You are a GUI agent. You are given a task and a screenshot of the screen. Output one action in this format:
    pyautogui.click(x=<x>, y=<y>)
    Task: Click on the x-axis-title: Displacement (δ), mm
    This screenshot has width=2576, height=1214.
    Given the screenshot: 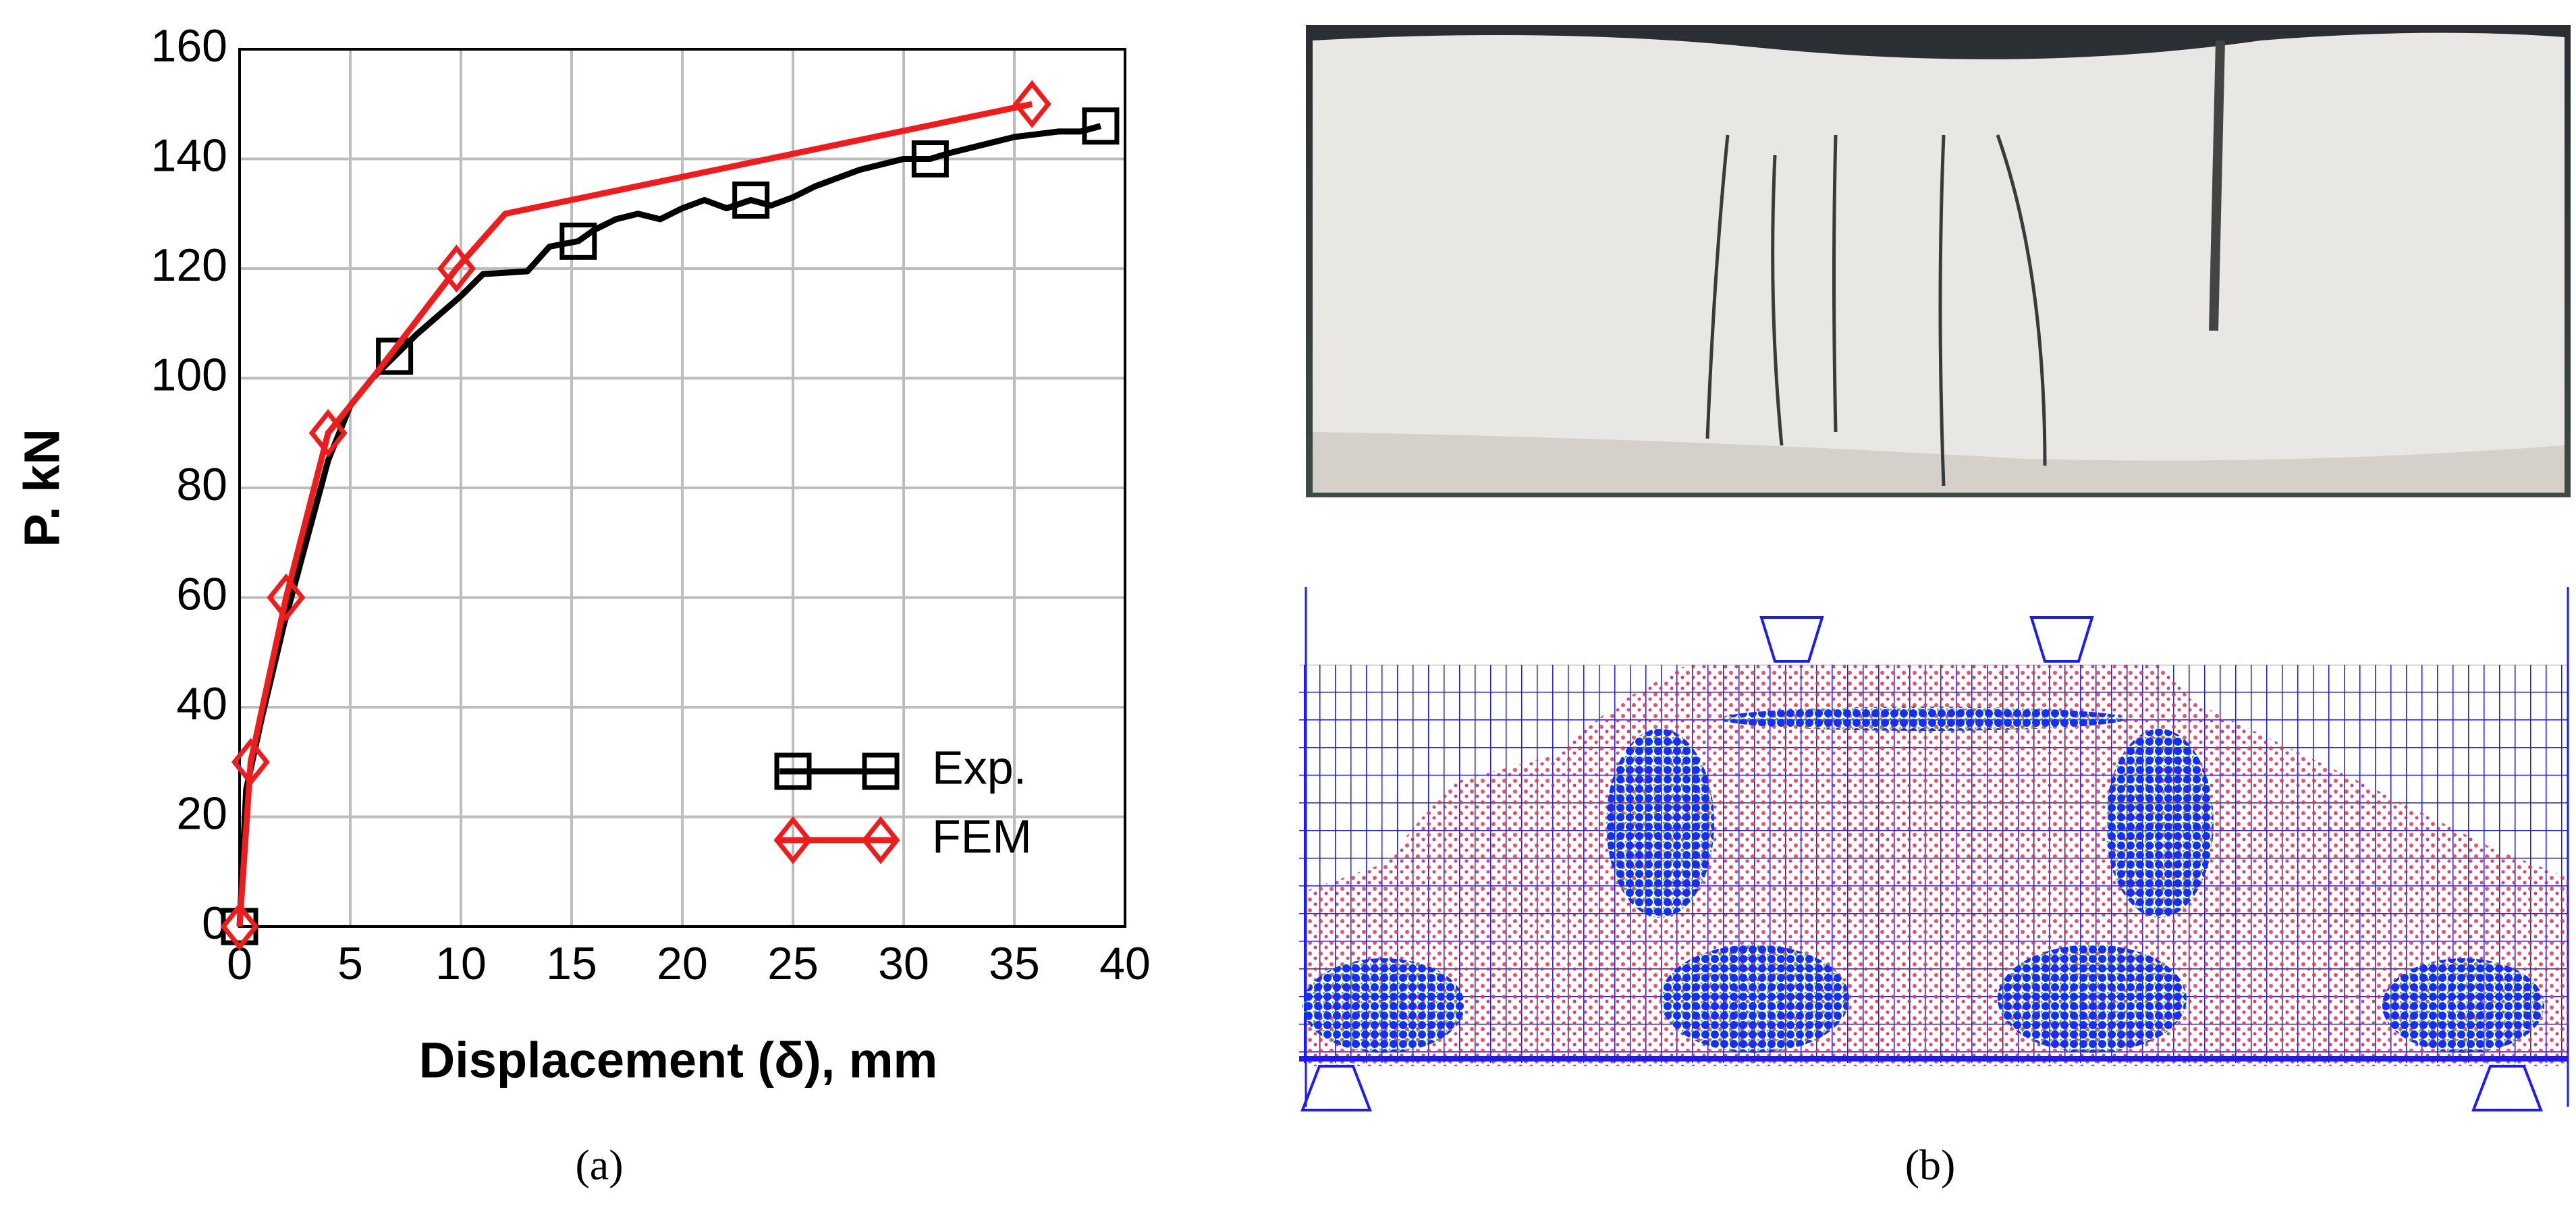 What is the action you would take?
    pyautogui.click(x=678, y=1060)
    